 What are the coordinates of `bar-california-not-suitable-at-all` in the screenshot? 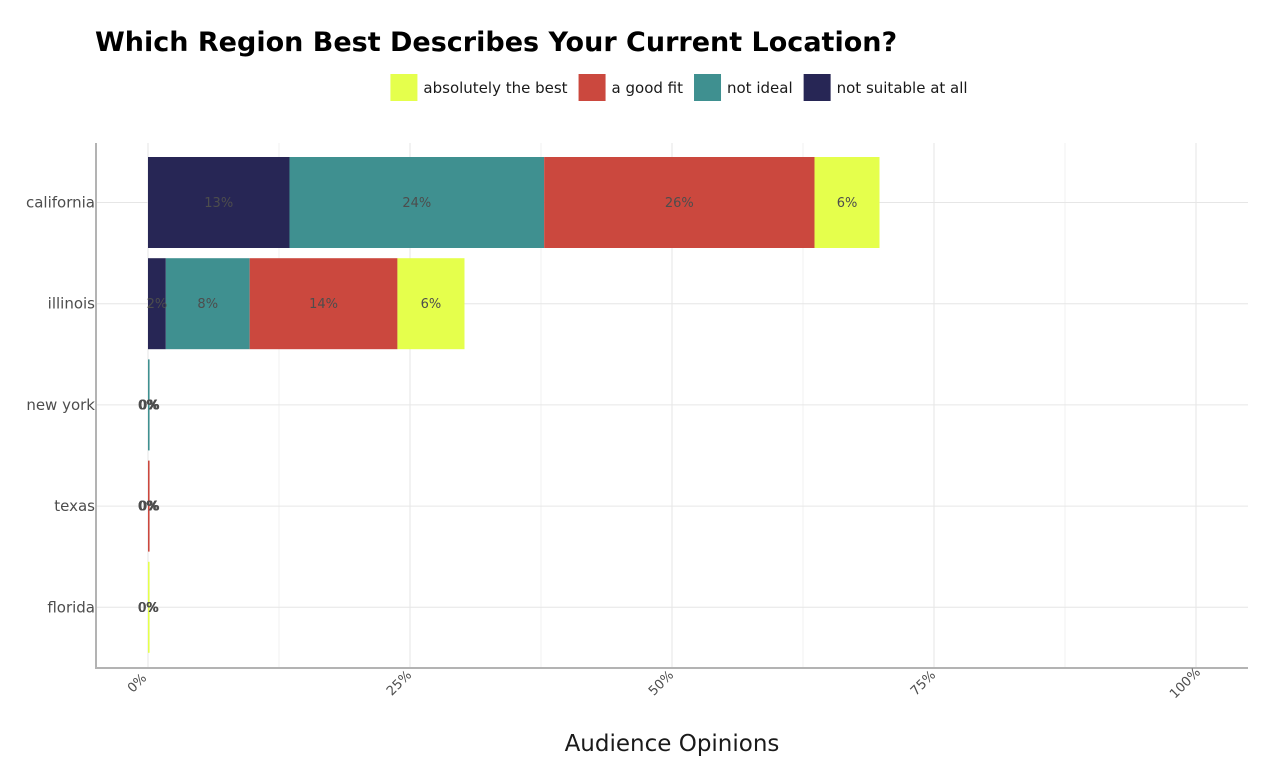 It's located at (219, 202).